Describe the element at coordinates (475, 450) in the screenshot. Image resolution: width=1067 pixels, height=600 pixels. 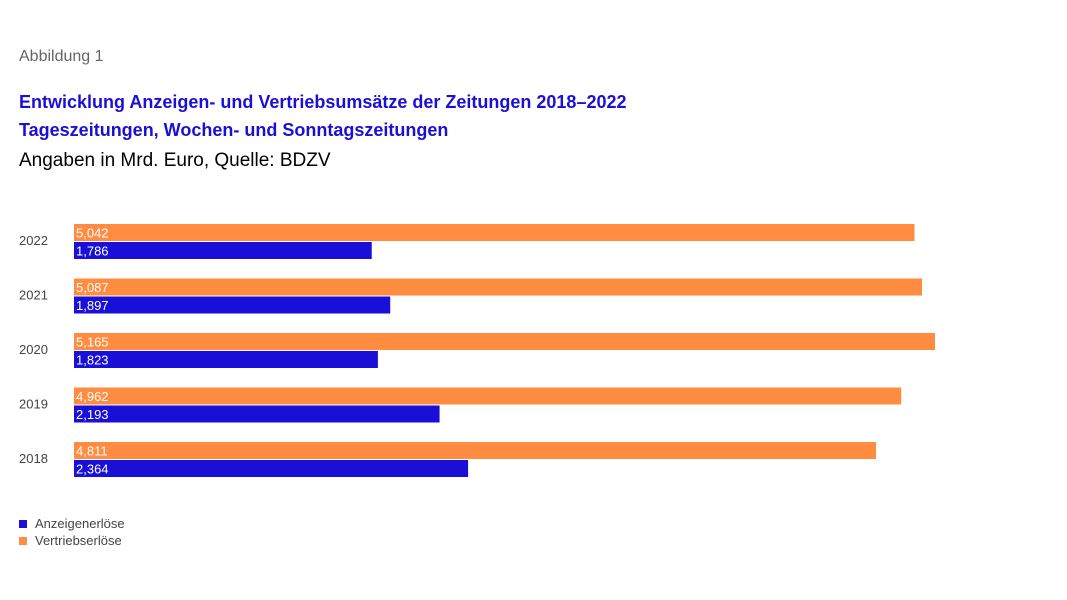
I see `bar-vertrieb-2018` at that location.